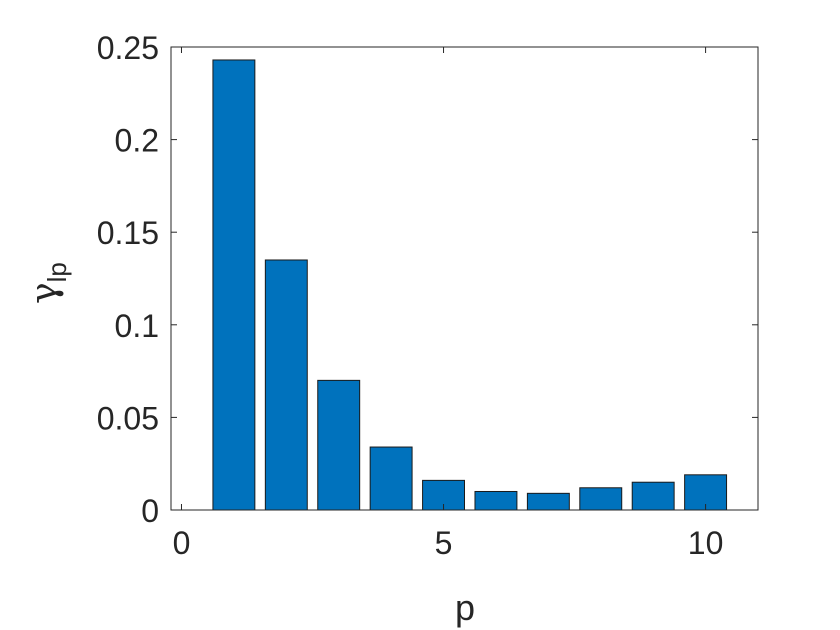  What do you see at coordinates (548, 501) in the screenshot?
I see `bar-p7` at bounding box center [548, 501].